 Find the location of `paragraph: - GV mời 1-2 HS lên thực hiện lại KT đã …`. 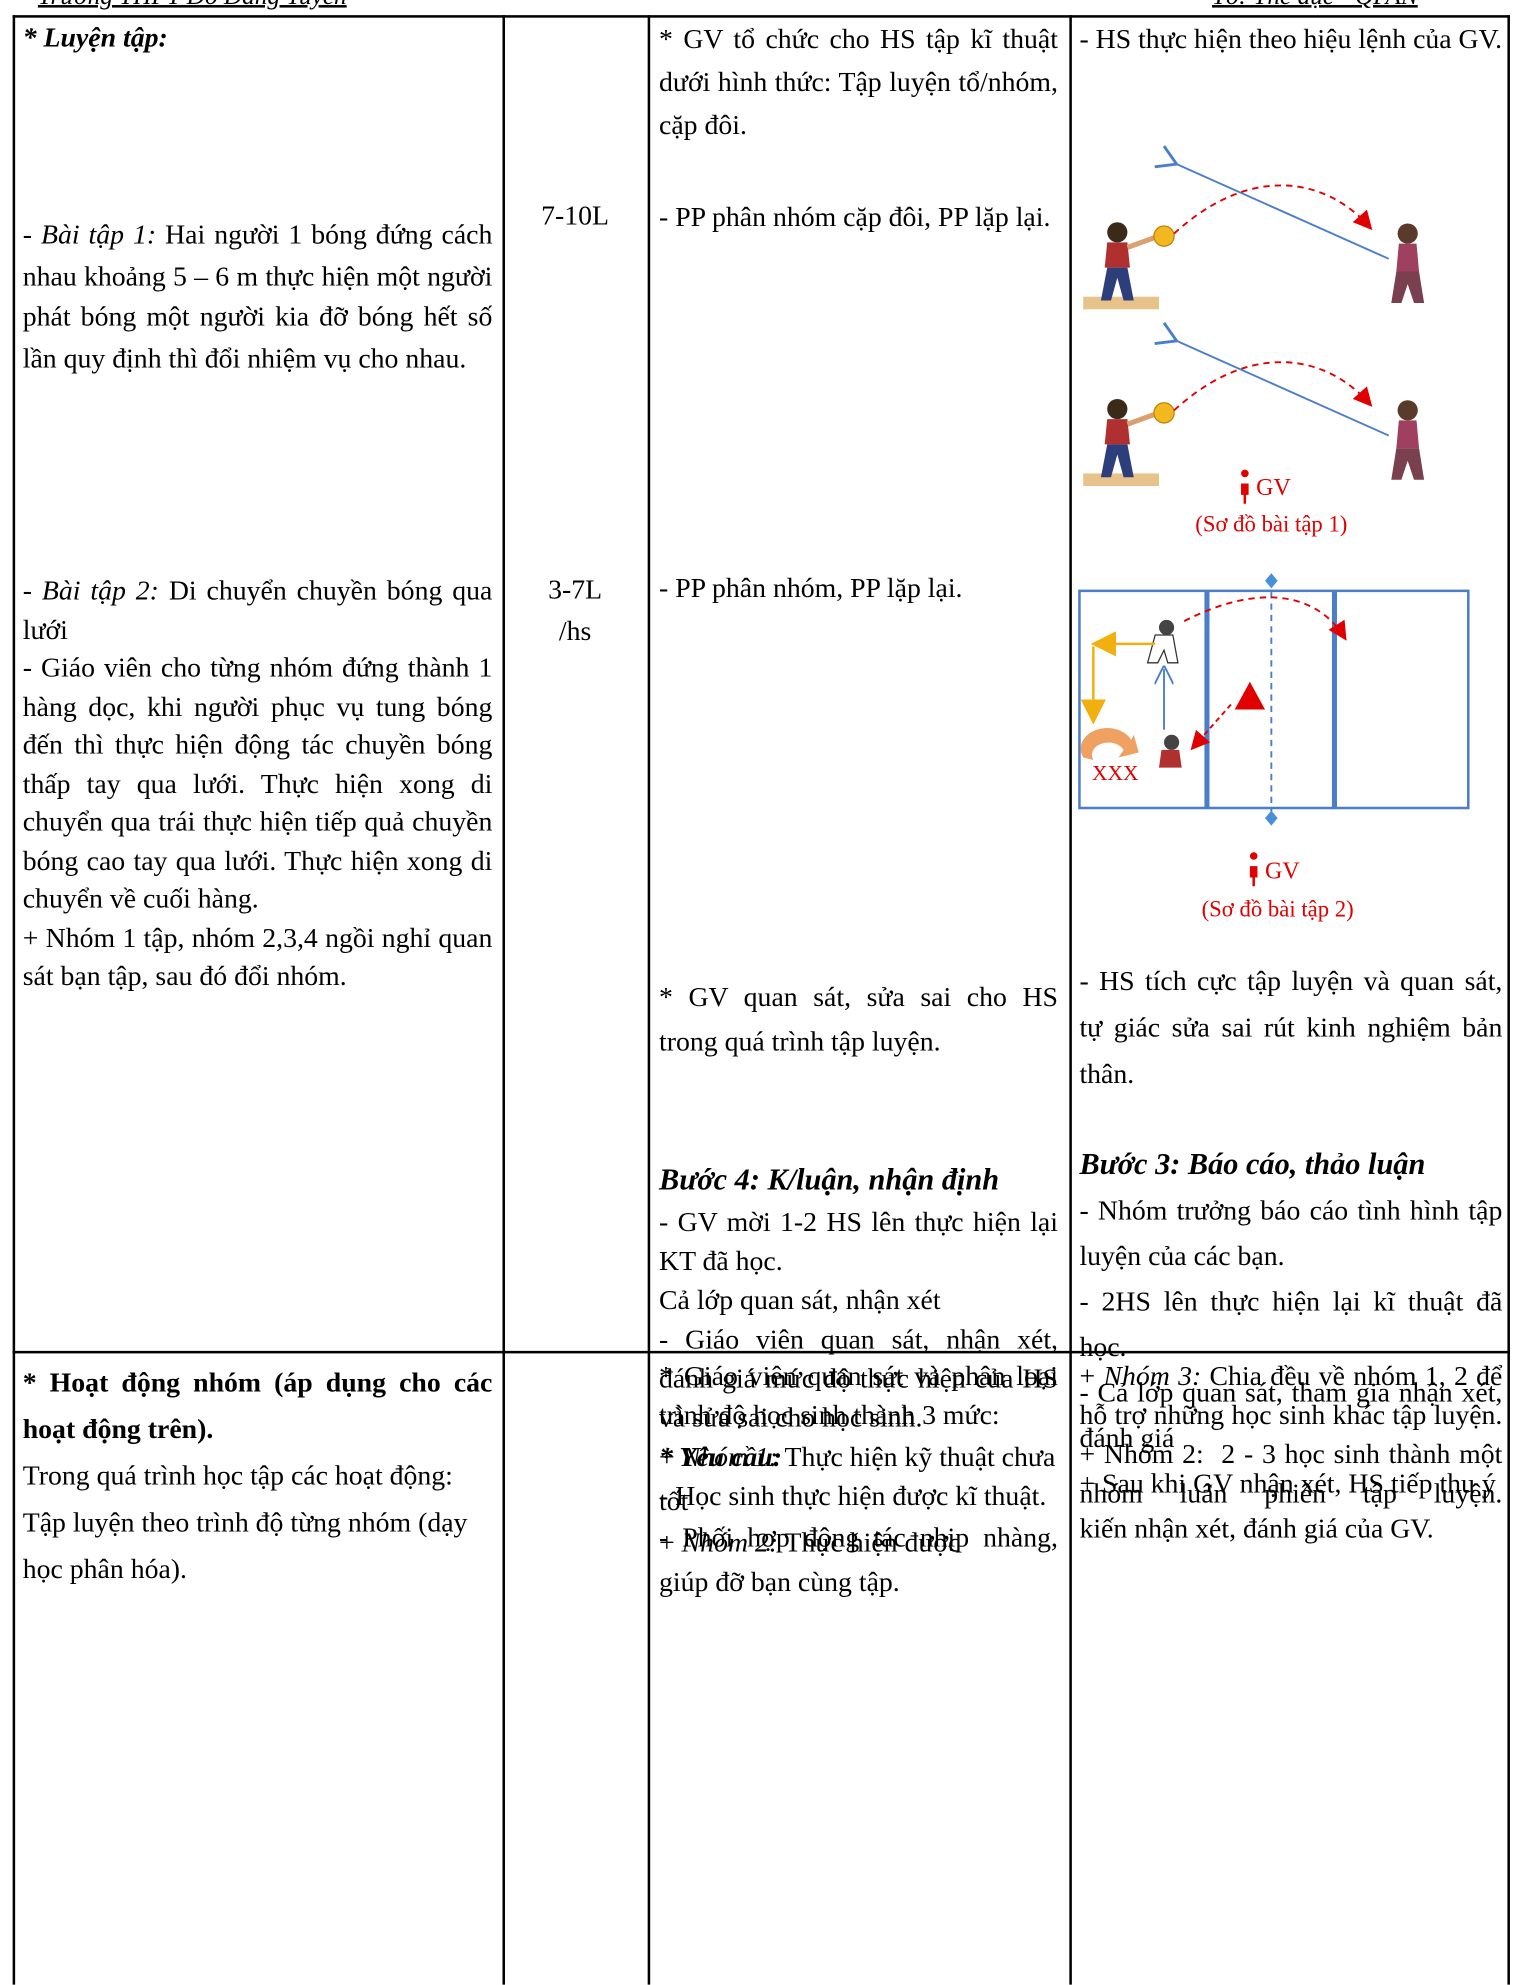

paragraph: - GV mời 1-2 HS lên thực hiện lại KT đã … is located at coordinates (858, 1241).